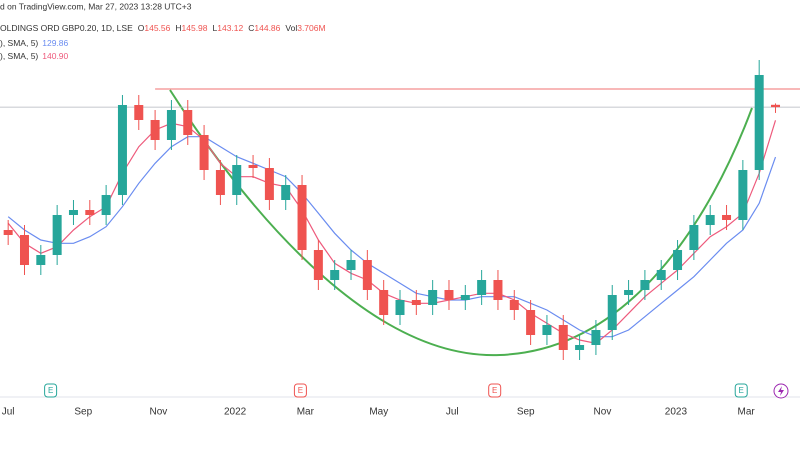  I want to click on ohlc-value: 143.12, so click(230, 28).